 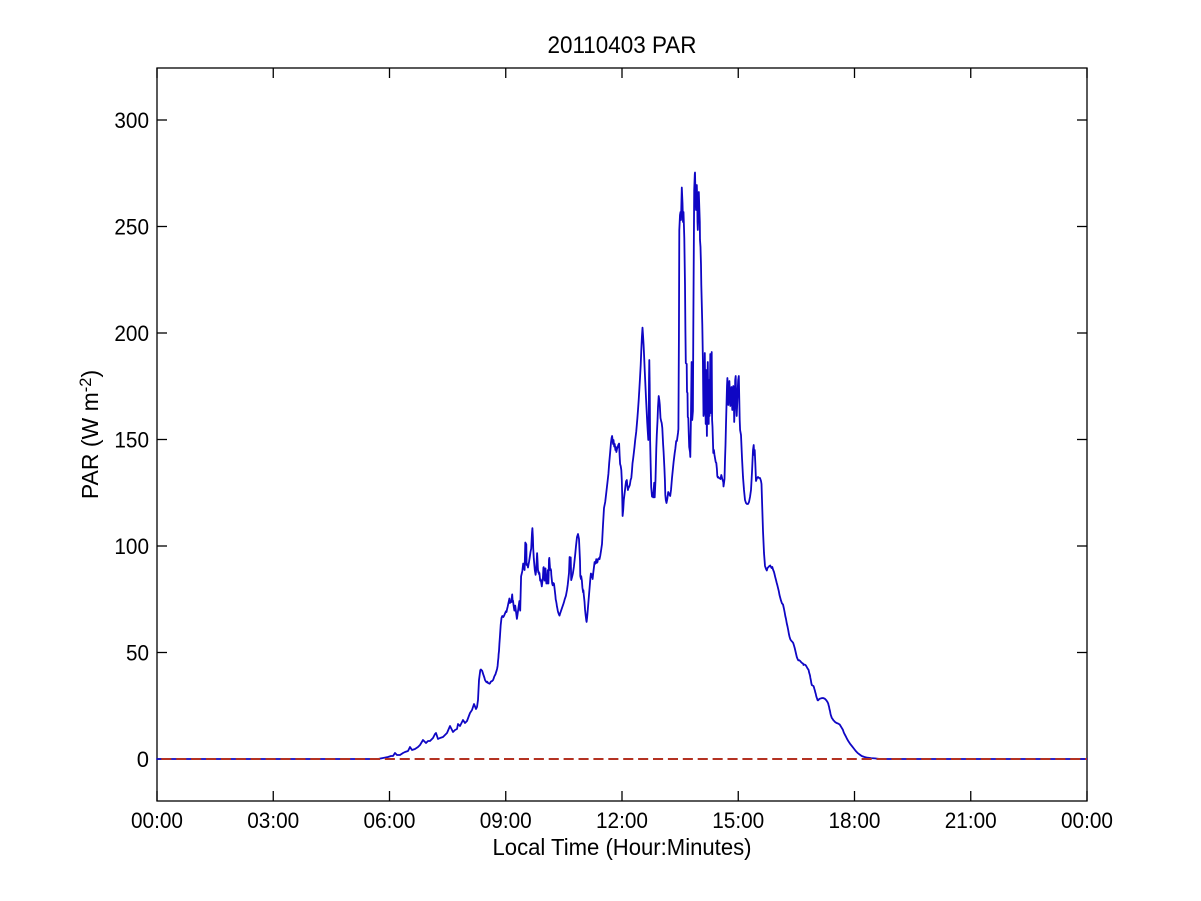 I want to click on svg-text: 0, so click(x=143, y=759).